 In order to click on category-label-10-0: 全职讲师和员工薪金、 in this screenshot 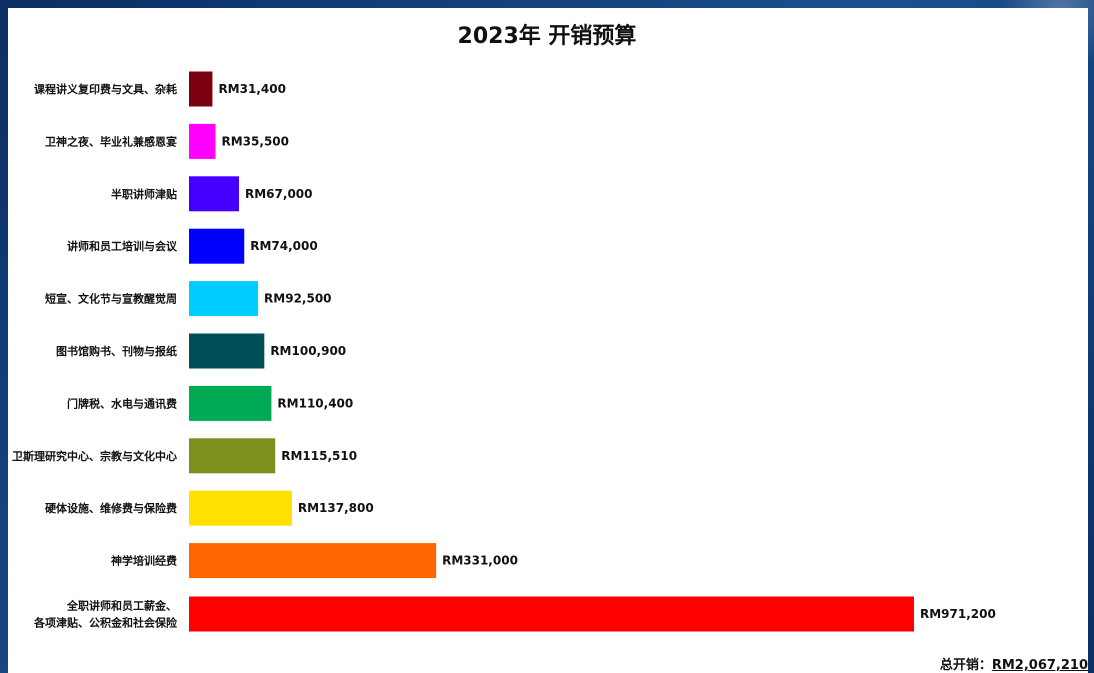, I will do `click(121, 606)`.